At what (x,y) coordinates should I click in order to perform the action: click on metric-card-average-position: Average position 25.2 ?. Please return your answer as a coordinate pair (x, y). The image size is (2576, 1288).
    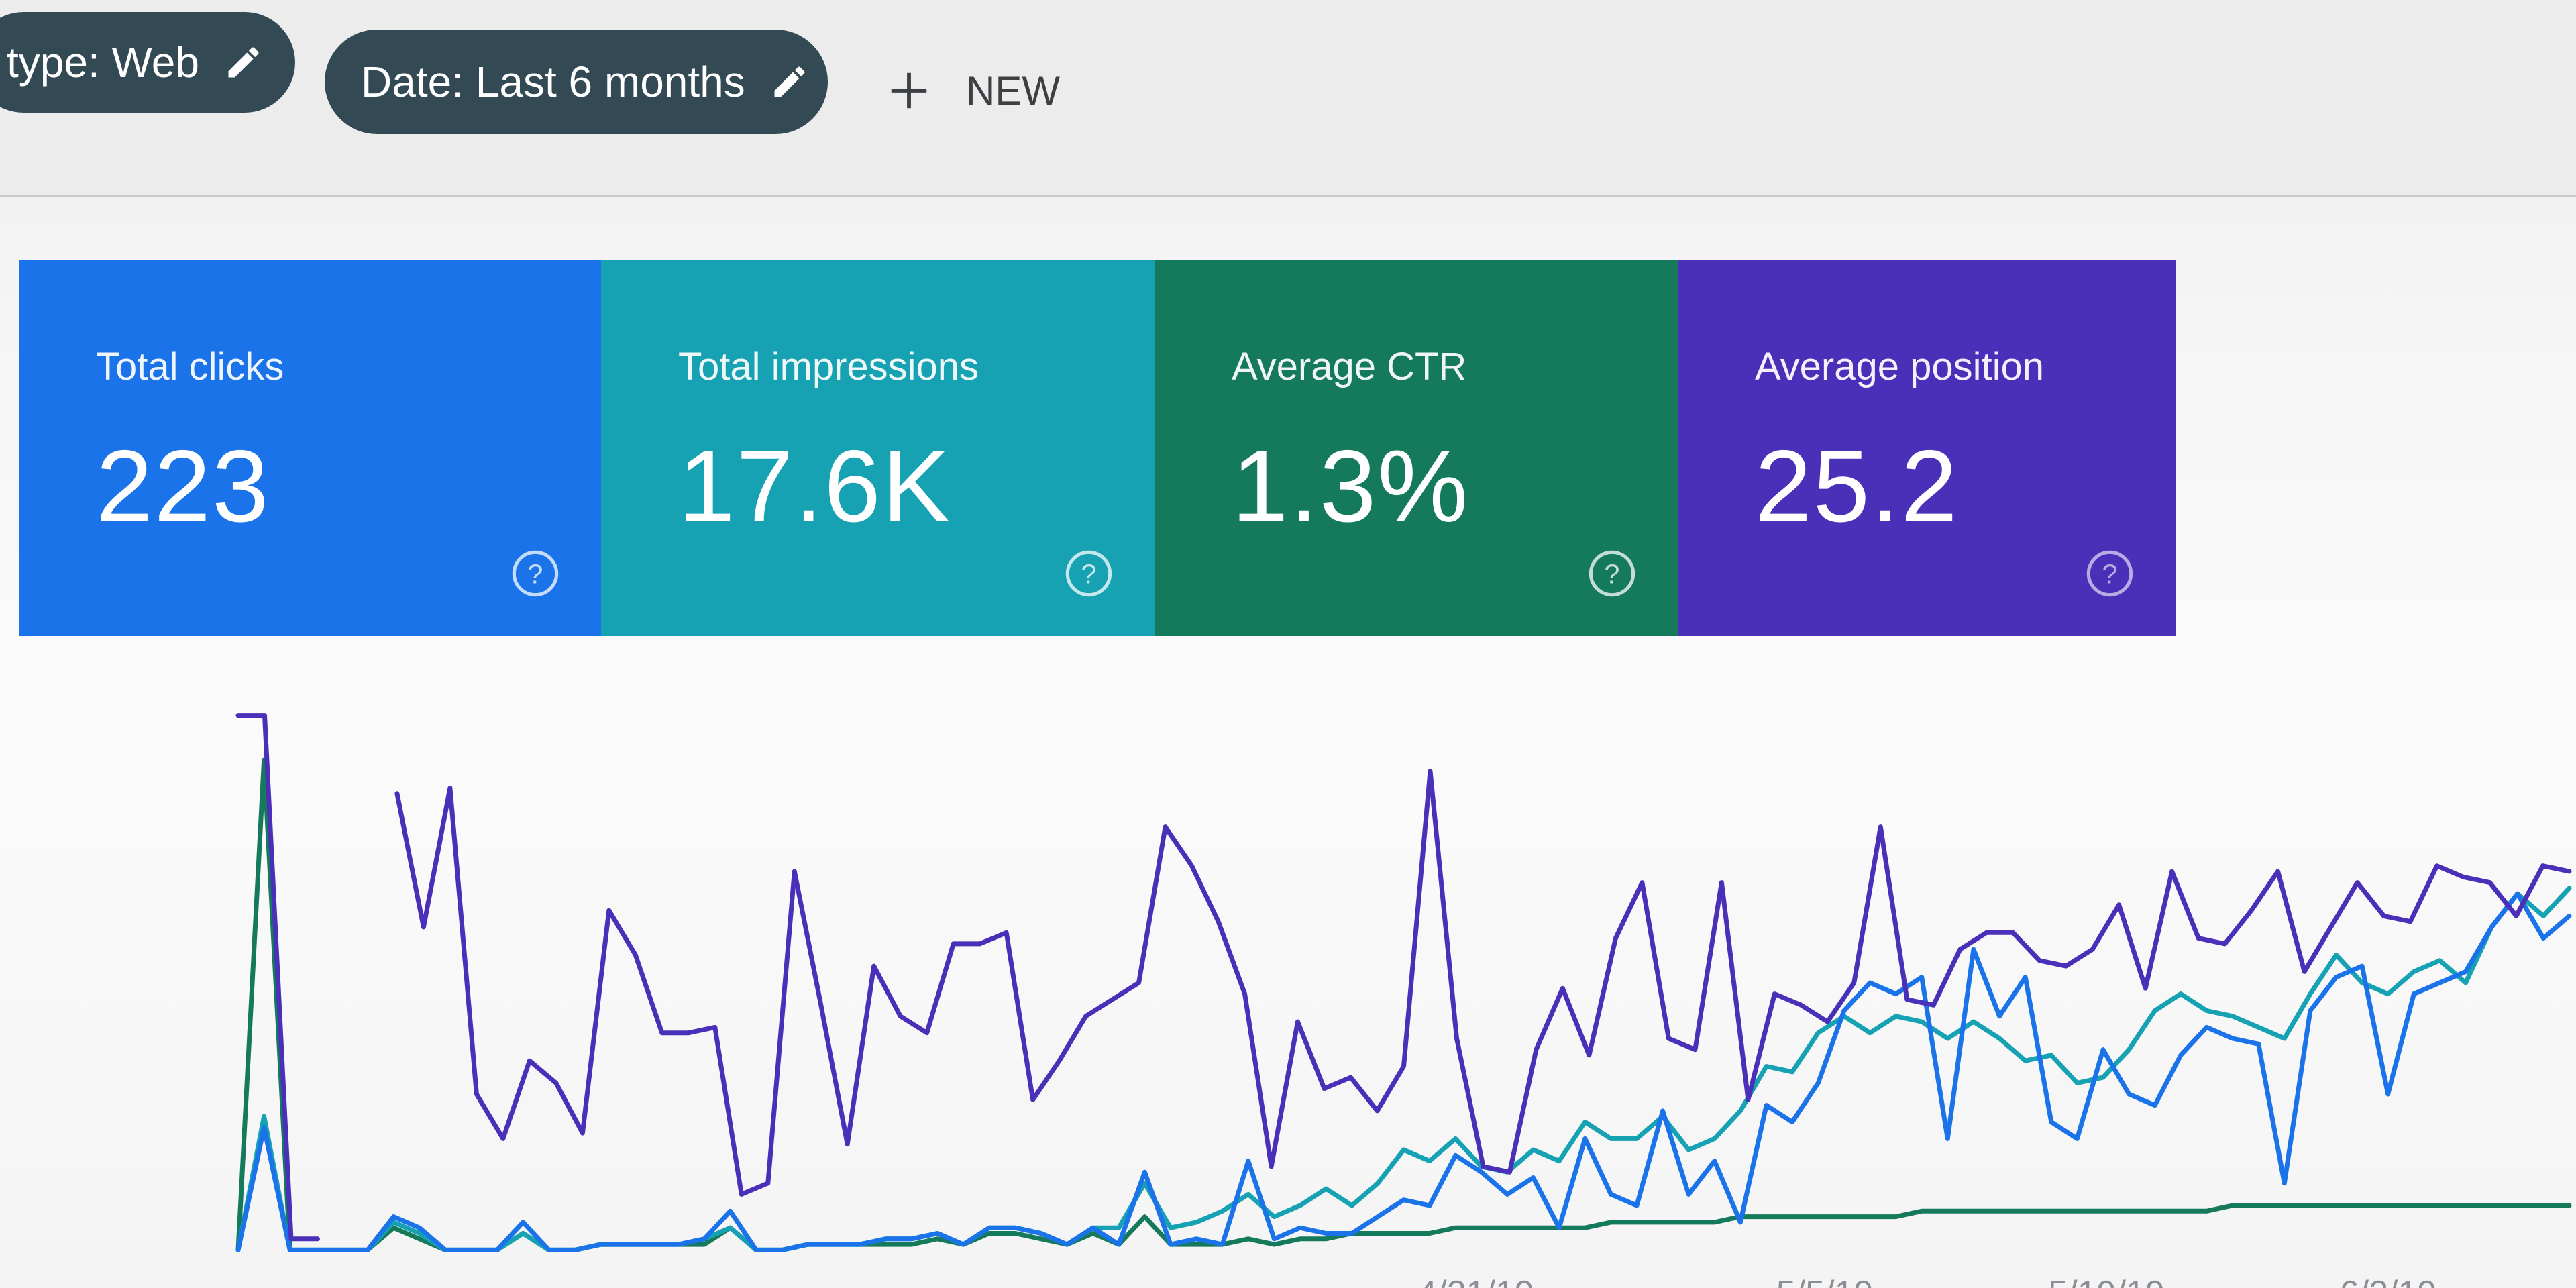
    Looking at the image, I should click on (1927, 448).